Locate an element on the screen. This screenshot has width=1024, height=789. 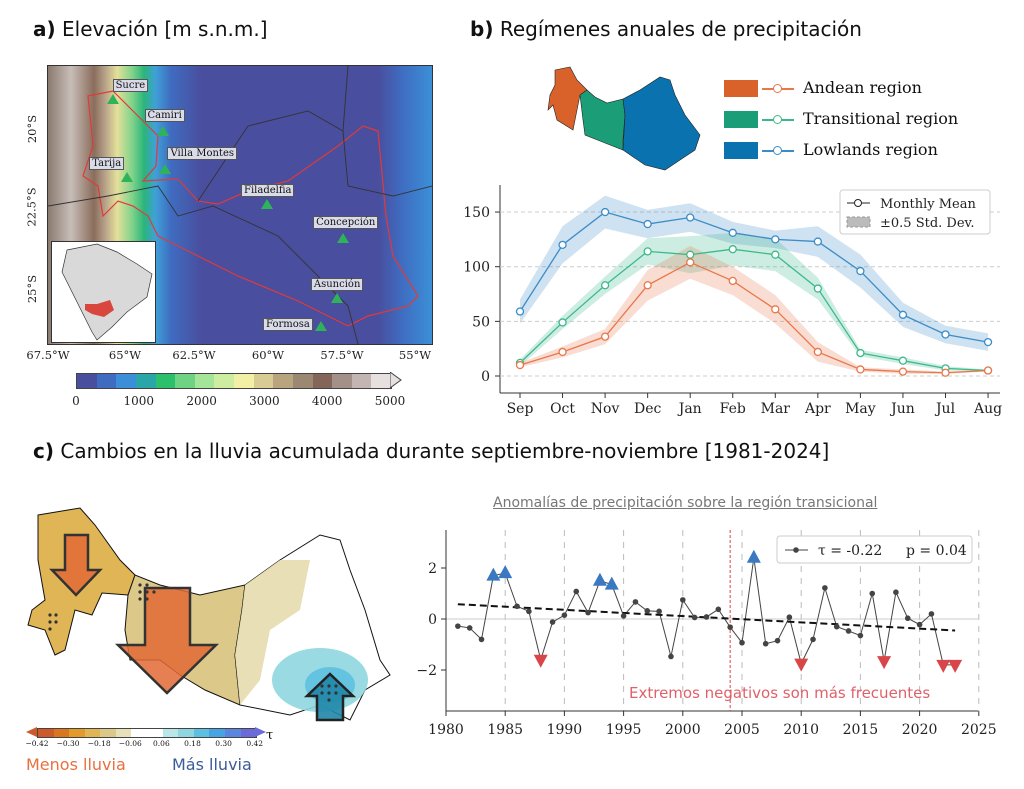
significance-stippling is located at coordinates (193, 642).